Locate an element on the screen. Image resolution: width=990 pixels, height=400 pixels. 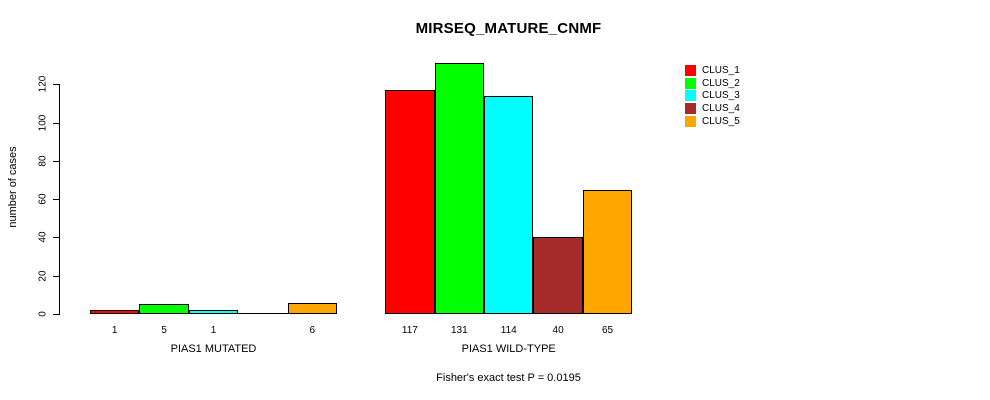
bar-value-label: 131 is located at coordinates (459, 330).